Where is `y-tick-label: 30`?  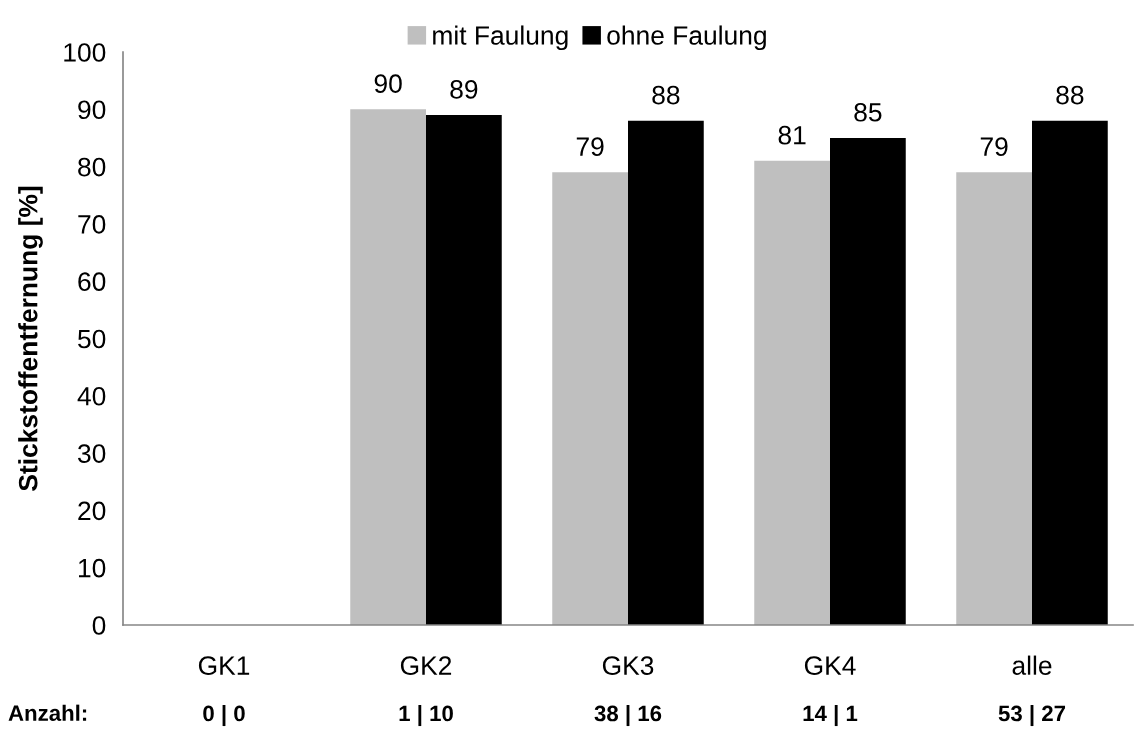
y-tick-label: 30 is located at coordinates (91, 453).